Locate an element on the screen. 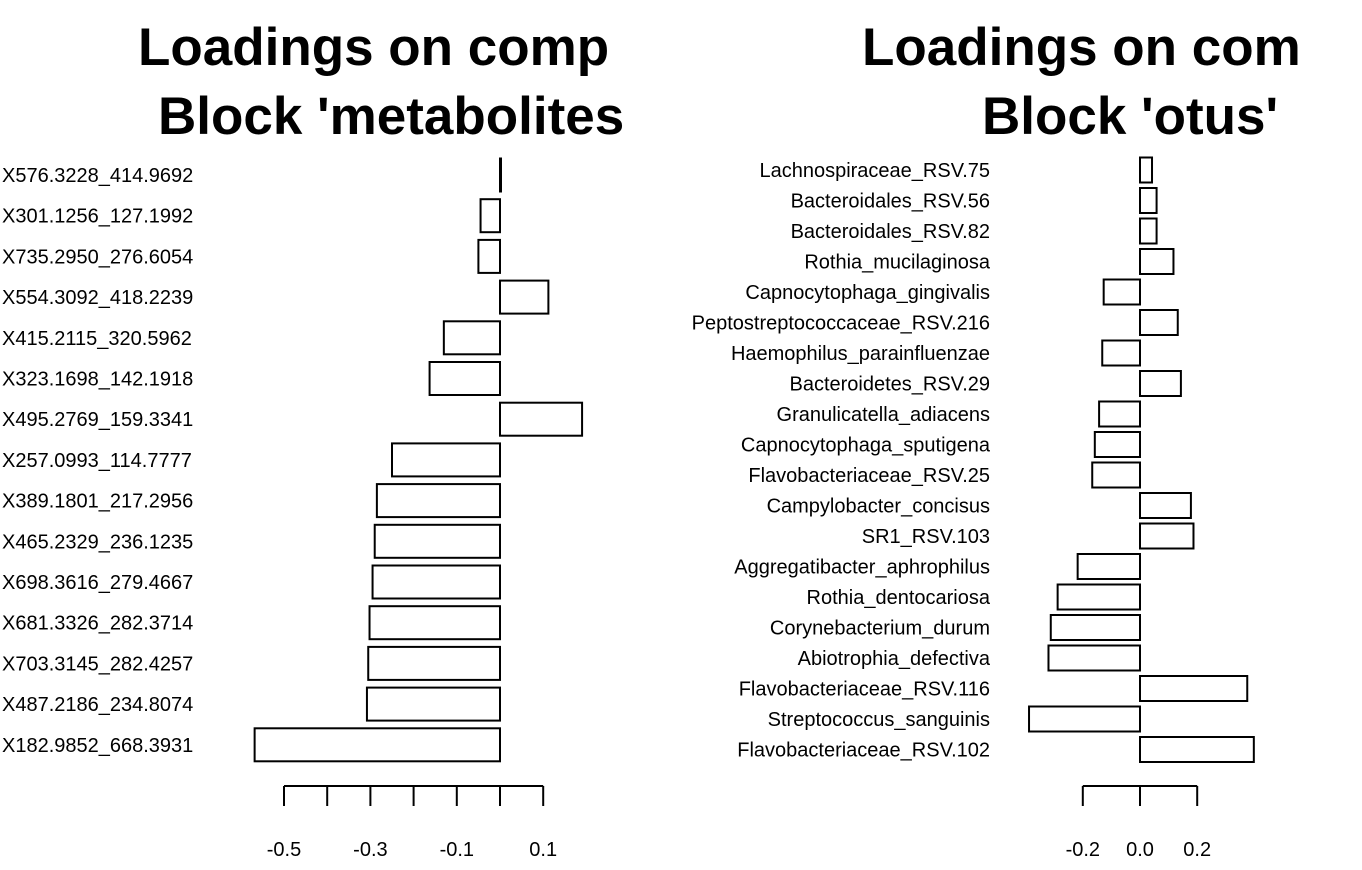  right-category-label: Corynebacterium_durum is located at coordinates (880, 629).